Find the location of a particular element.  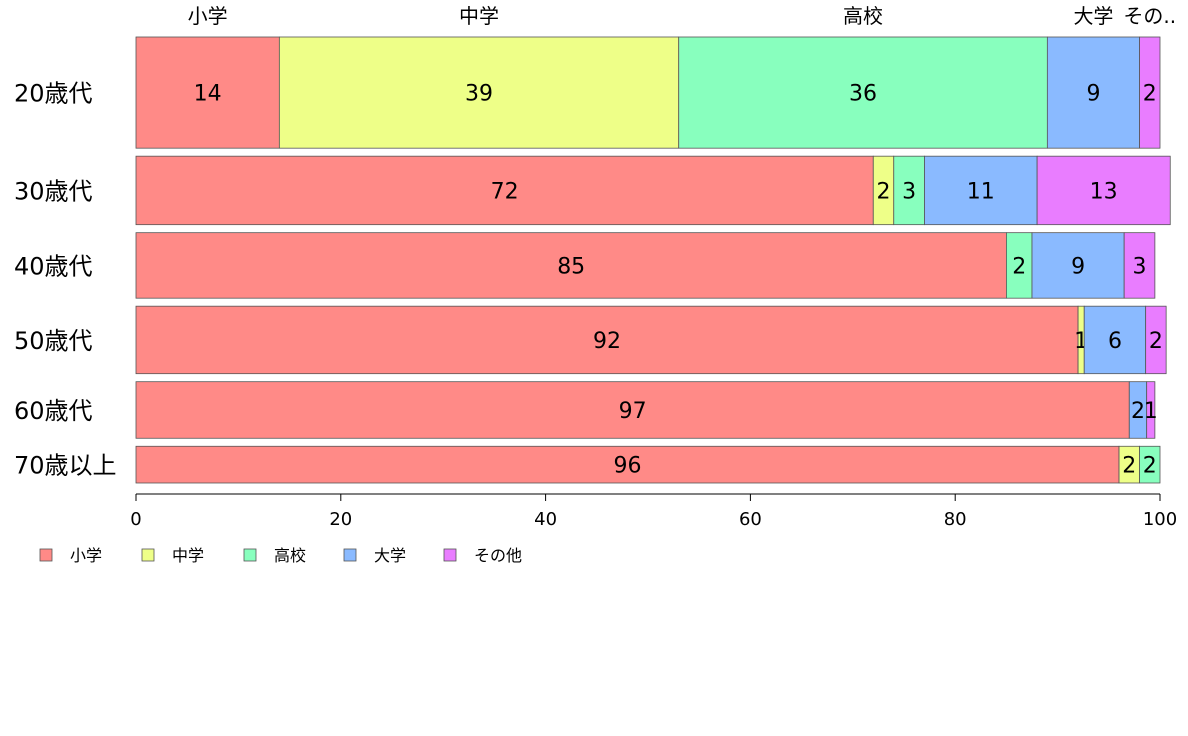

data-label: 92 is located at coordinates (607, 341).